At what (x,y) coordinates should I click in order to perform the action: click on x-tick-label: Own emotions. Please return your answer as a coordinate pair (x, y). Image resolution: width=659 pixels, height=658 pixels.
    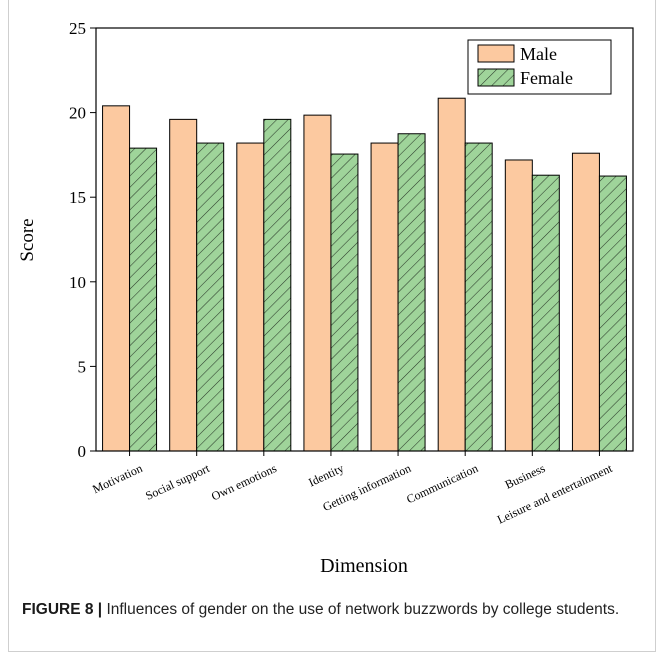
    Looking at the image, I should click on (244, 482).